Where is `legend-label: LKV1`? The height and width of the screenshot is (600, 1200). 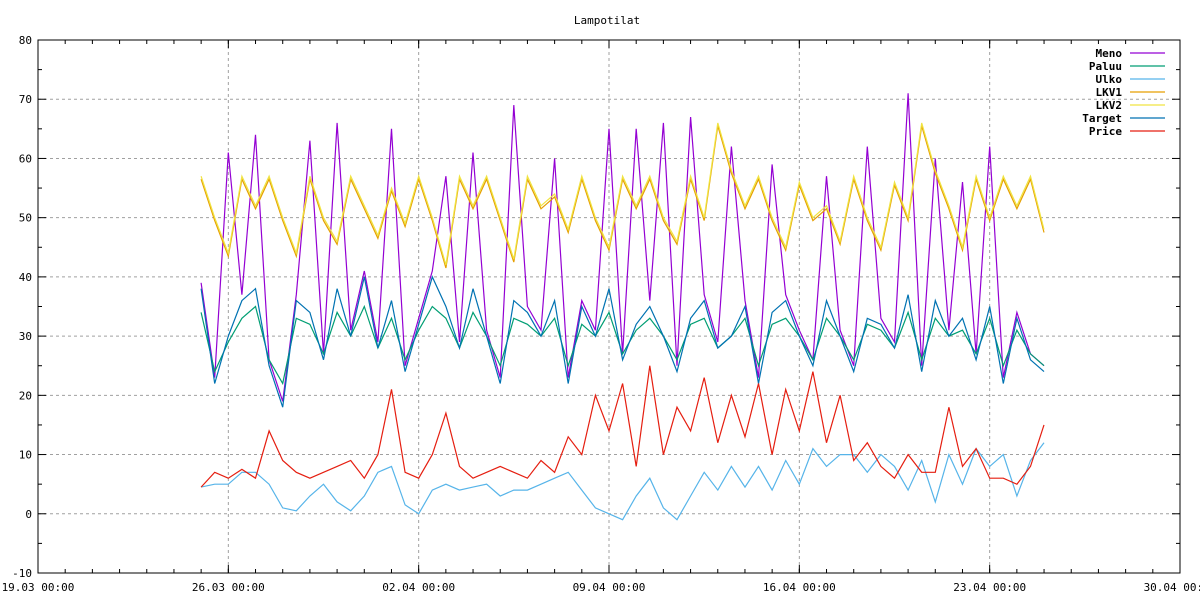
legend-label: LKV1 is located at coordinates (1109, 92).